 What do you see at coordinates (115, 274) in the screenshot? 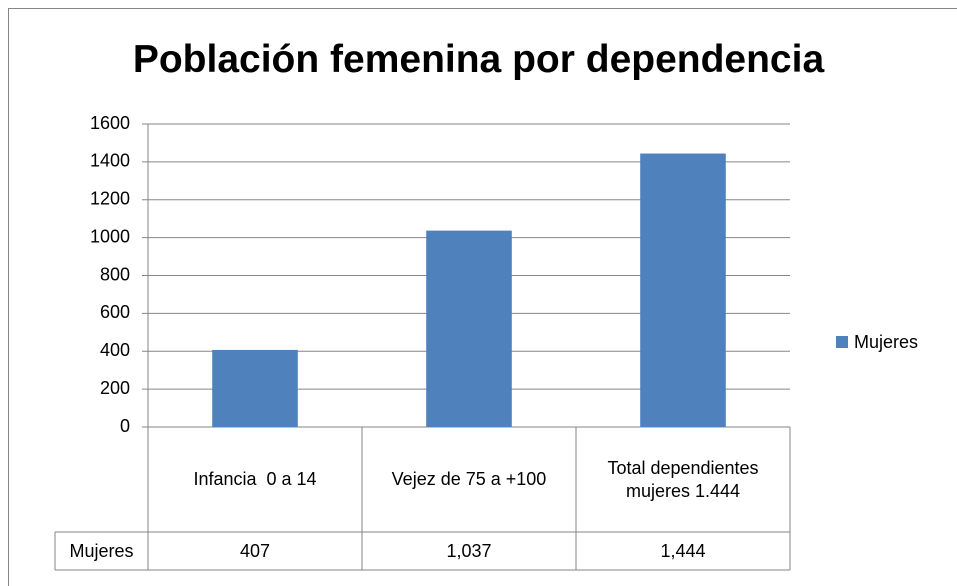
I see `y-tick-label: 800` at bounding box center [115, 274].